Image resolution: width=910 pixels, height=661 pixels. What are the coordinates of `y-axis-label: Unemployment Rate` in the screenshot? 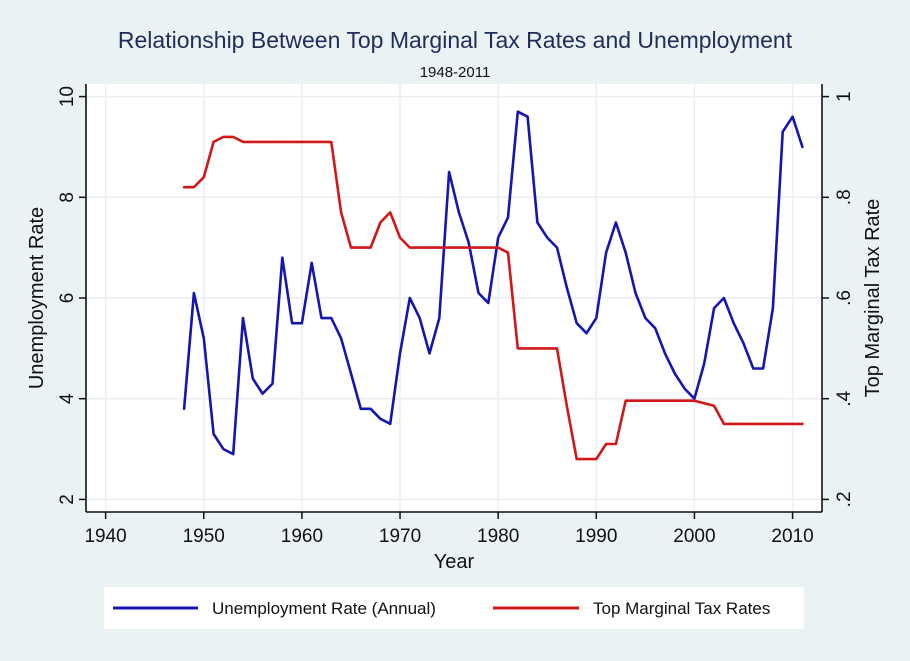 It's located at (37, 298).